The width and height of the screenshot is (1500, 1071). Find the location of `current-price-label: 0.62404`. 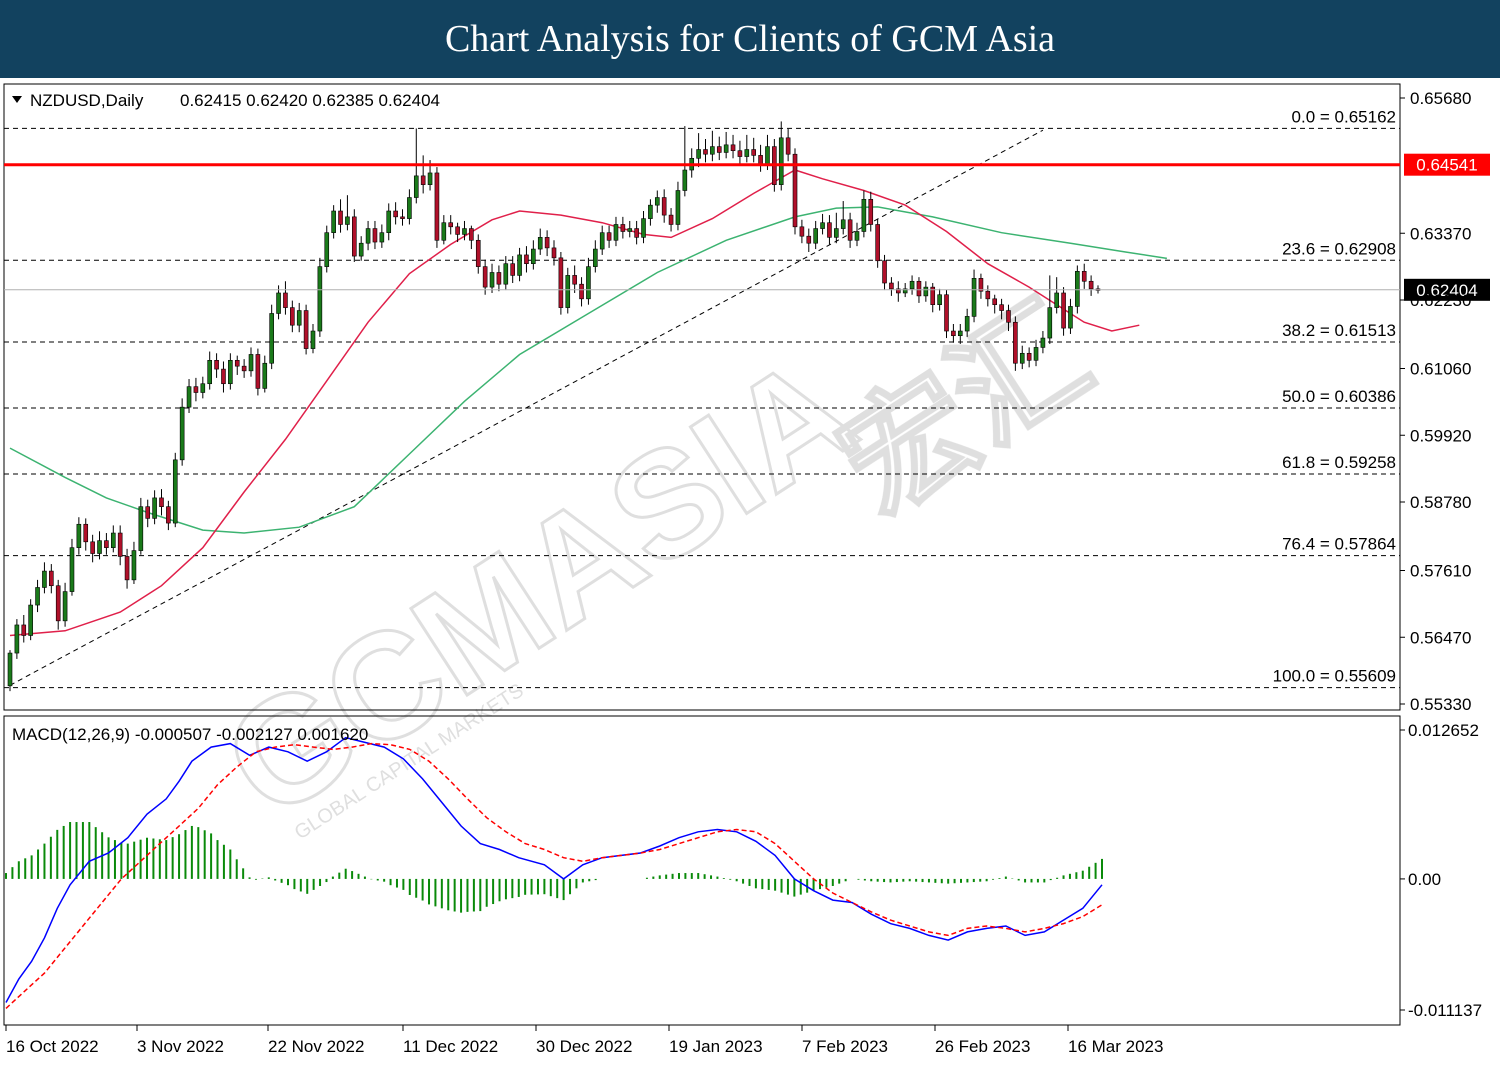

current-price-label: 0.62404 is located at coordinates (1446, 290).